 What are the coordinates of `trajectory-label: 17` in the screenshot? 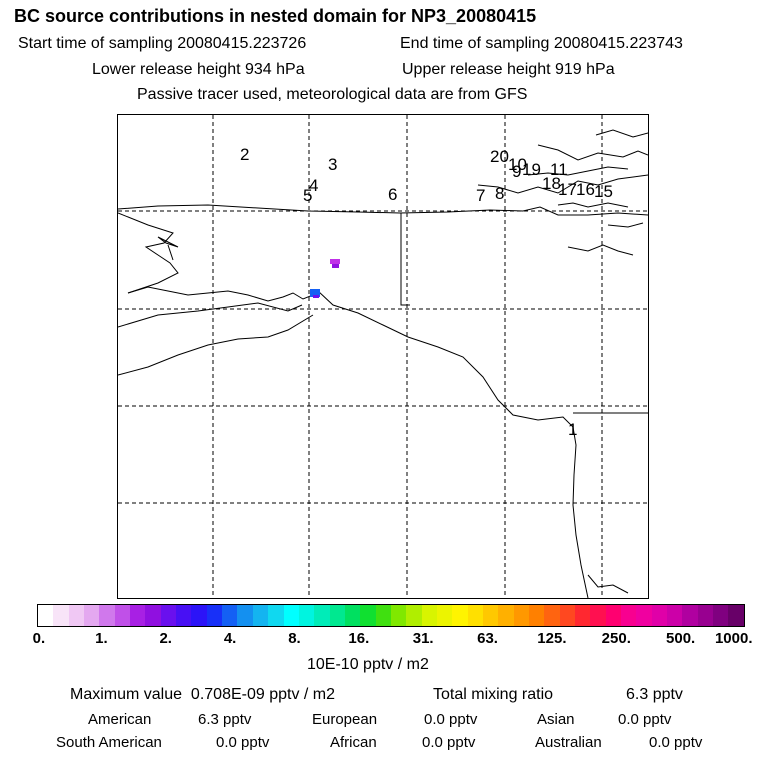 It's located at (567, 189).